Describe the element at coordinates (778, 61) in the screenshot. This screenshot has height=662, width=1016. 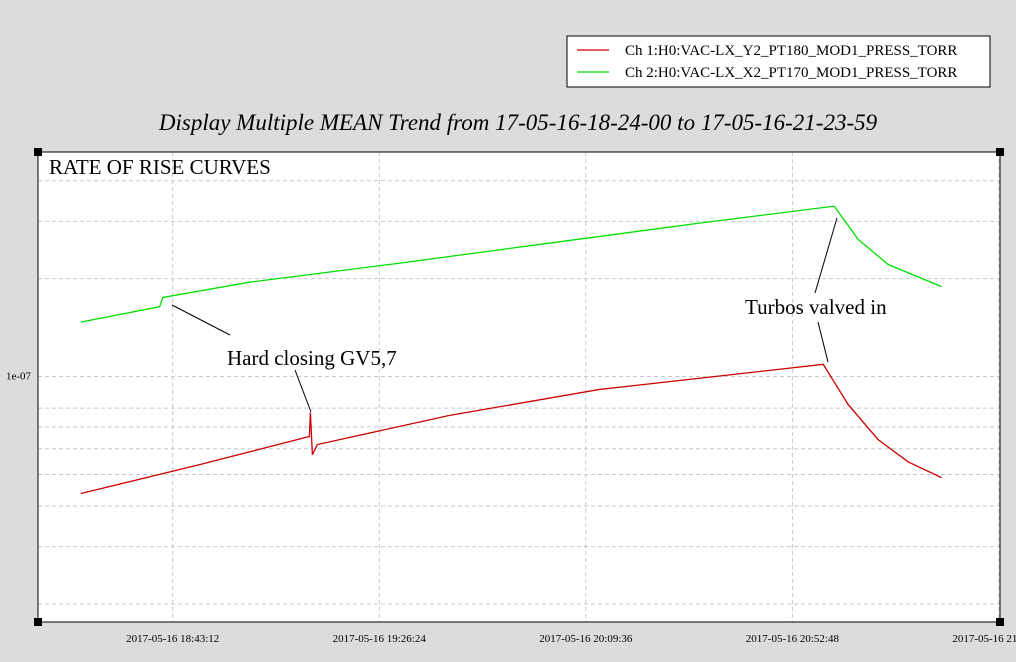
I see `legend-box` at that location.